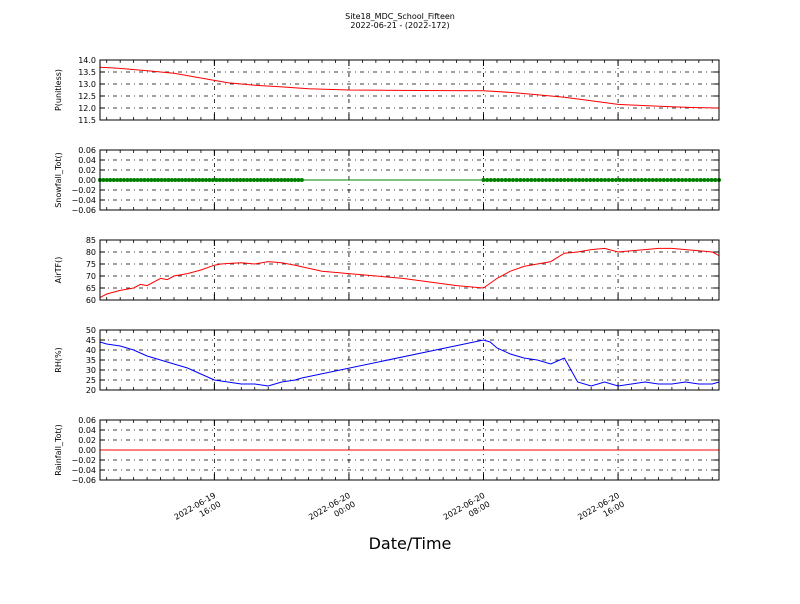 Image resolution: width=800 pixels, height=604 pixels. I want to click on y-axis-label: Snowfall_Tot(), so click(58, 180).